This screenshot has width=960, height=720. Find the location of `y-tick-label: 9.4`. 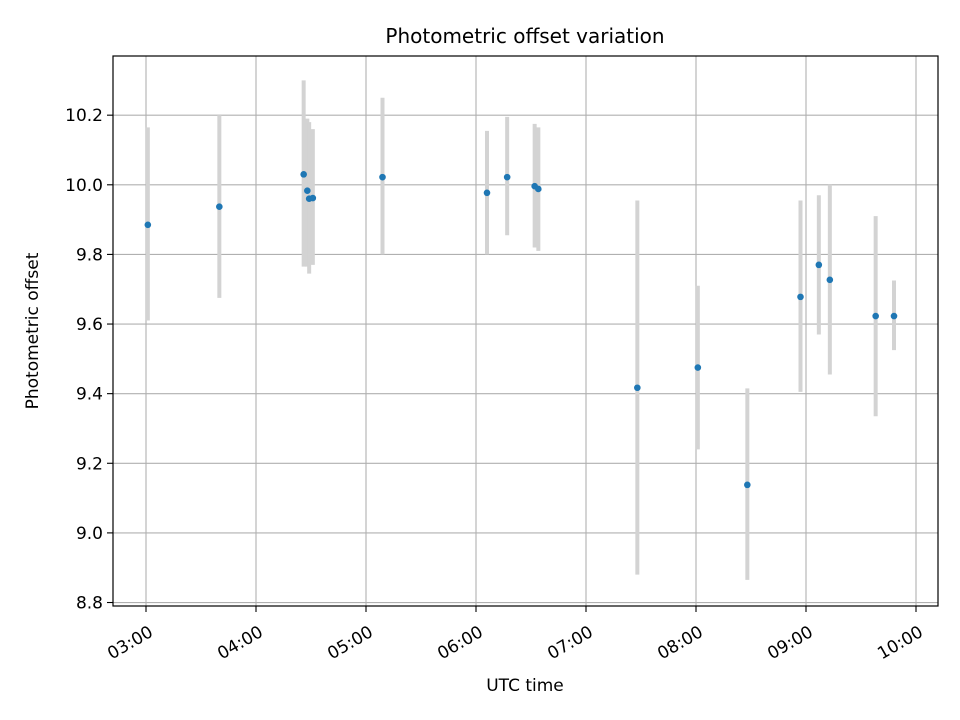

y-tick-label: 9.4 is located at coordinates (89, 395).